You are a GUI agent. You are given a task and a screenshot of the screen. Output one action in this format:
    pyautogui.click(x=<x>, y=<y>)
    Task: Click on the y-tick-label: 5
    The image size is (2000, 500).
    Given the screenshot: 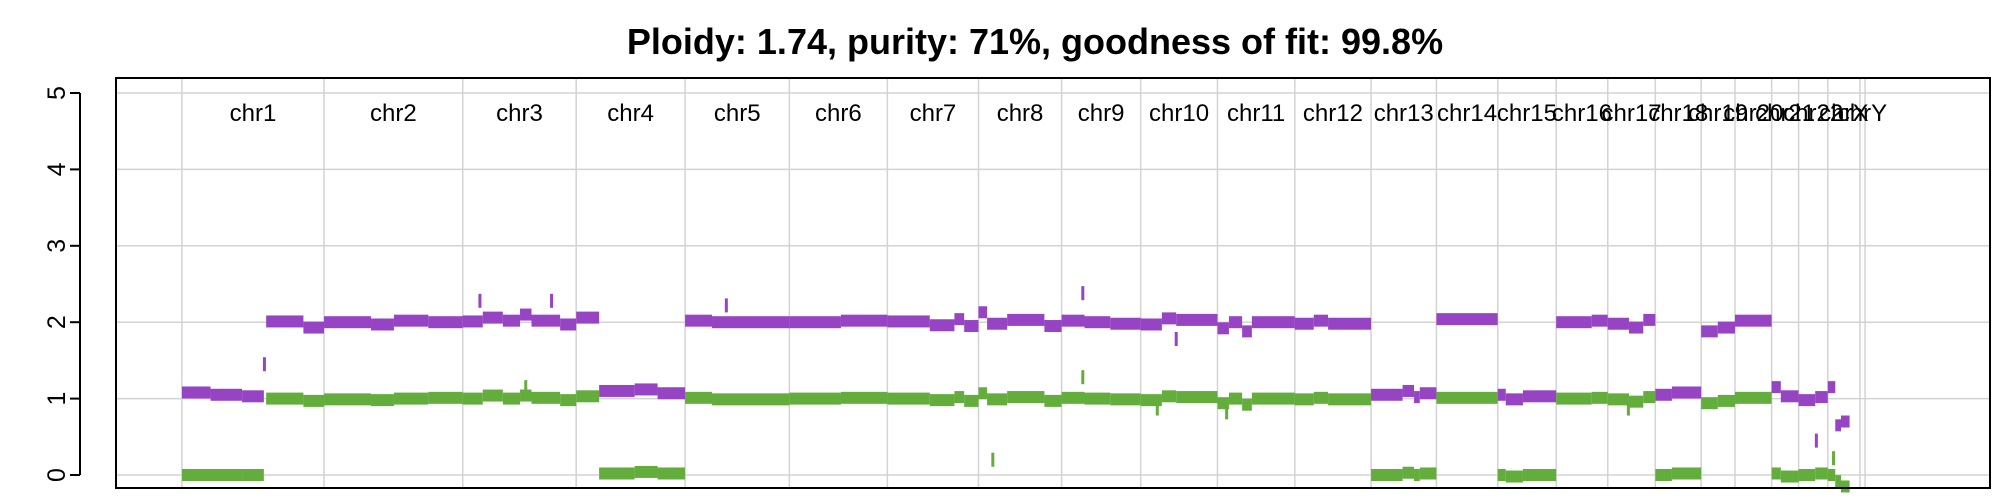 What is the action you would take?
    pyautogui.click(x=57, y=93)
    